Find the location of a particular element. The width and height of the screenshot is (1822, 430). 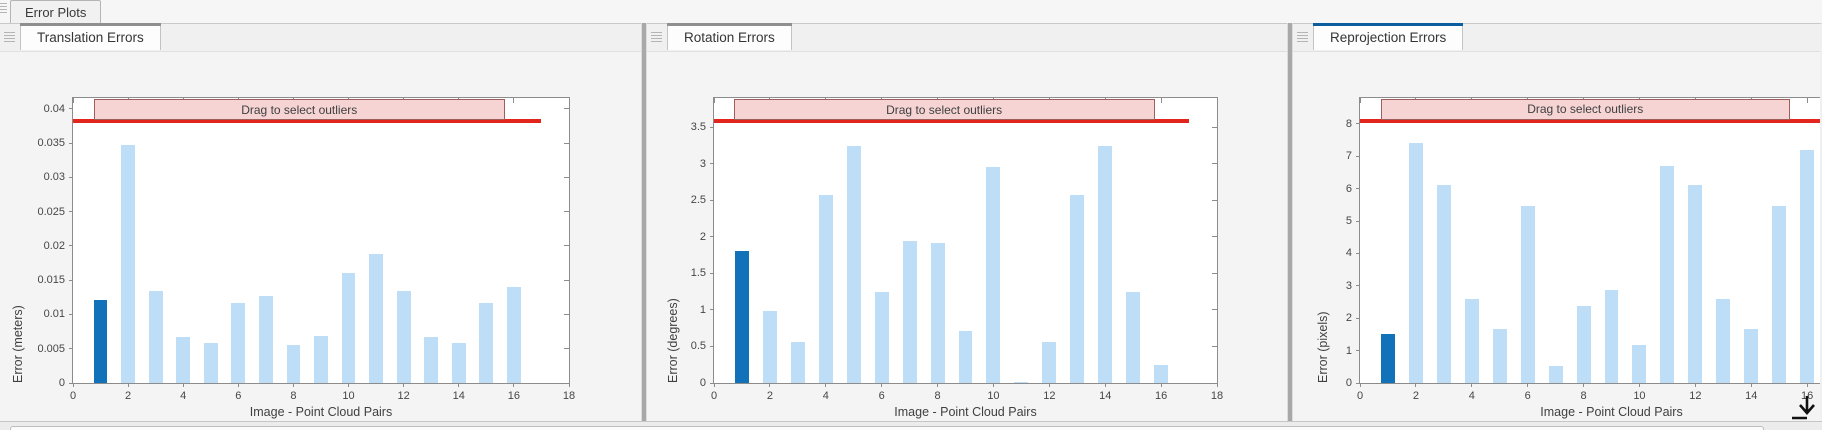

tab-error-plots: Error Plots is located at coordinates (56, 11).